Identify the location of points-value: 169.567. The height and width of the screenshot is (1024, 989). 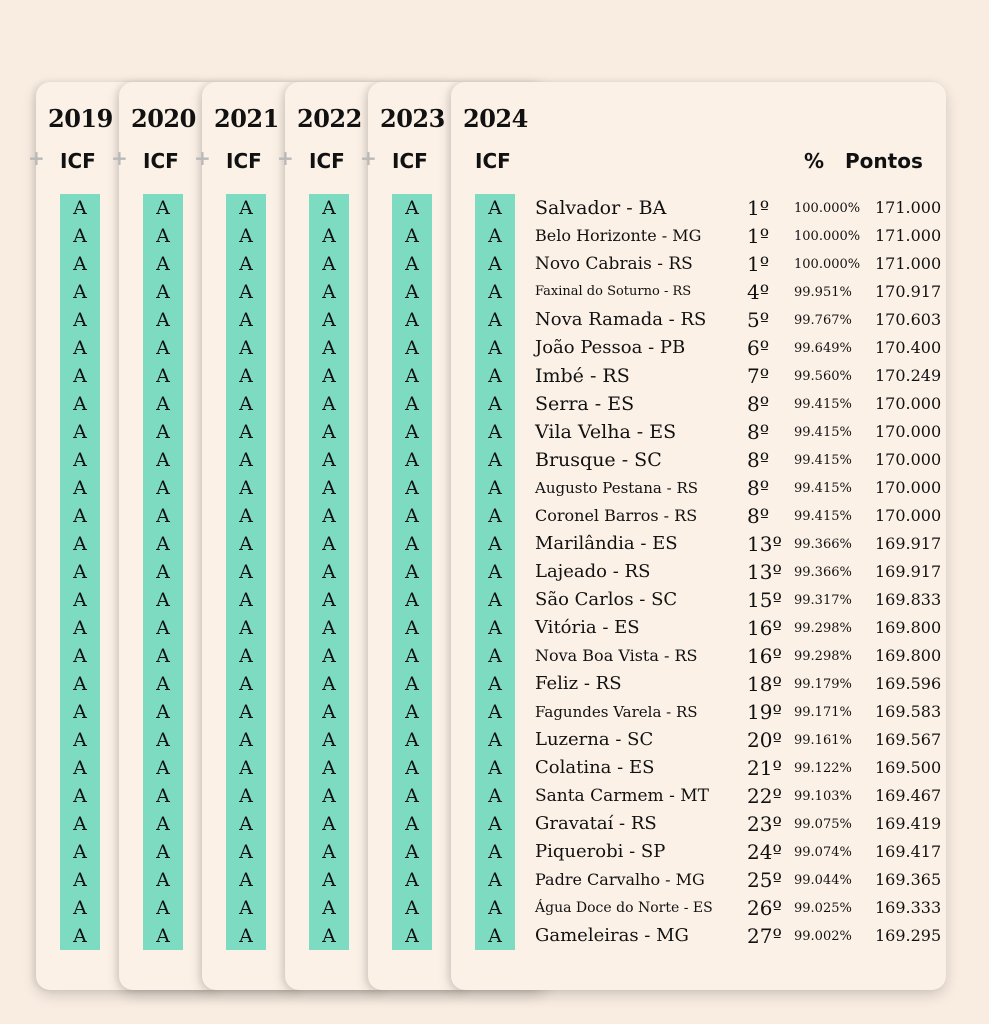
(908, 739).